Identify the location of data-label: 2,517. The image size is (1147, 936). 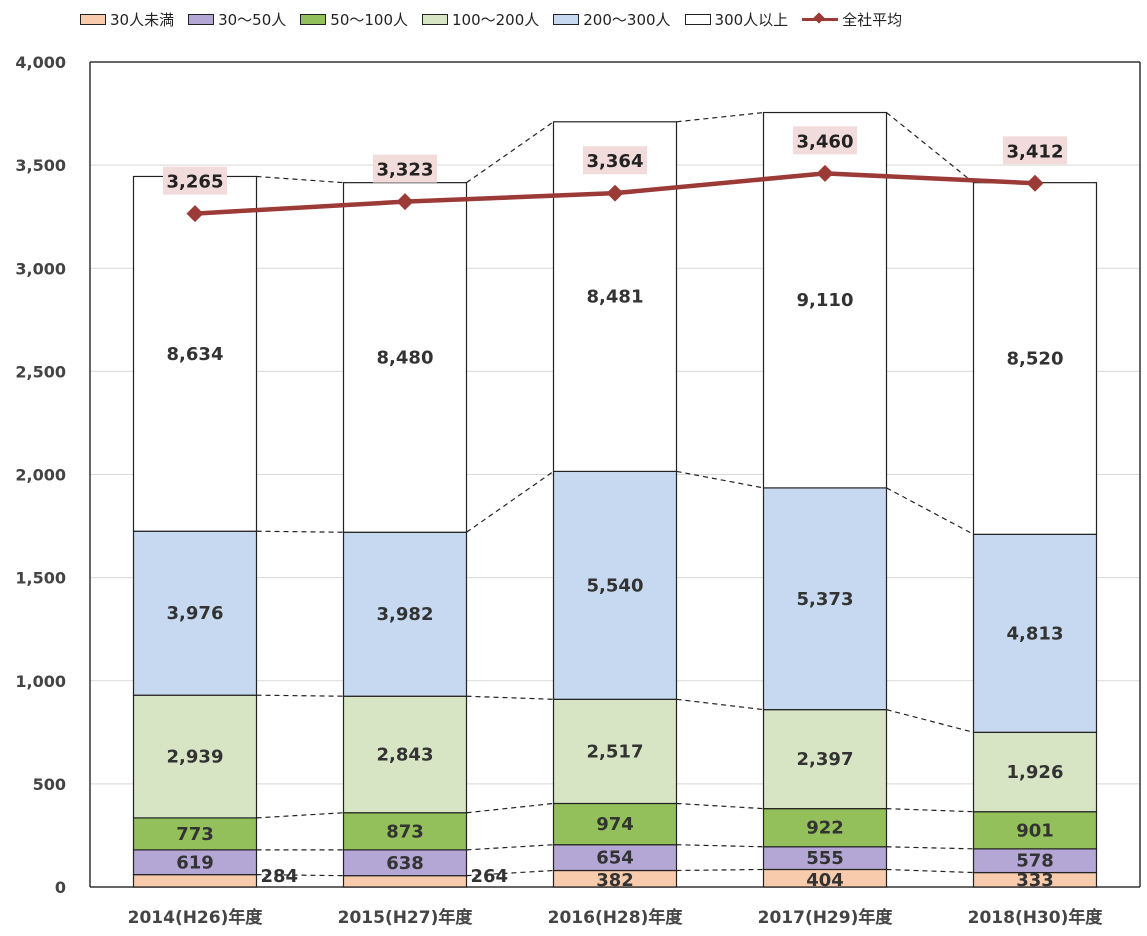
(615, 751).